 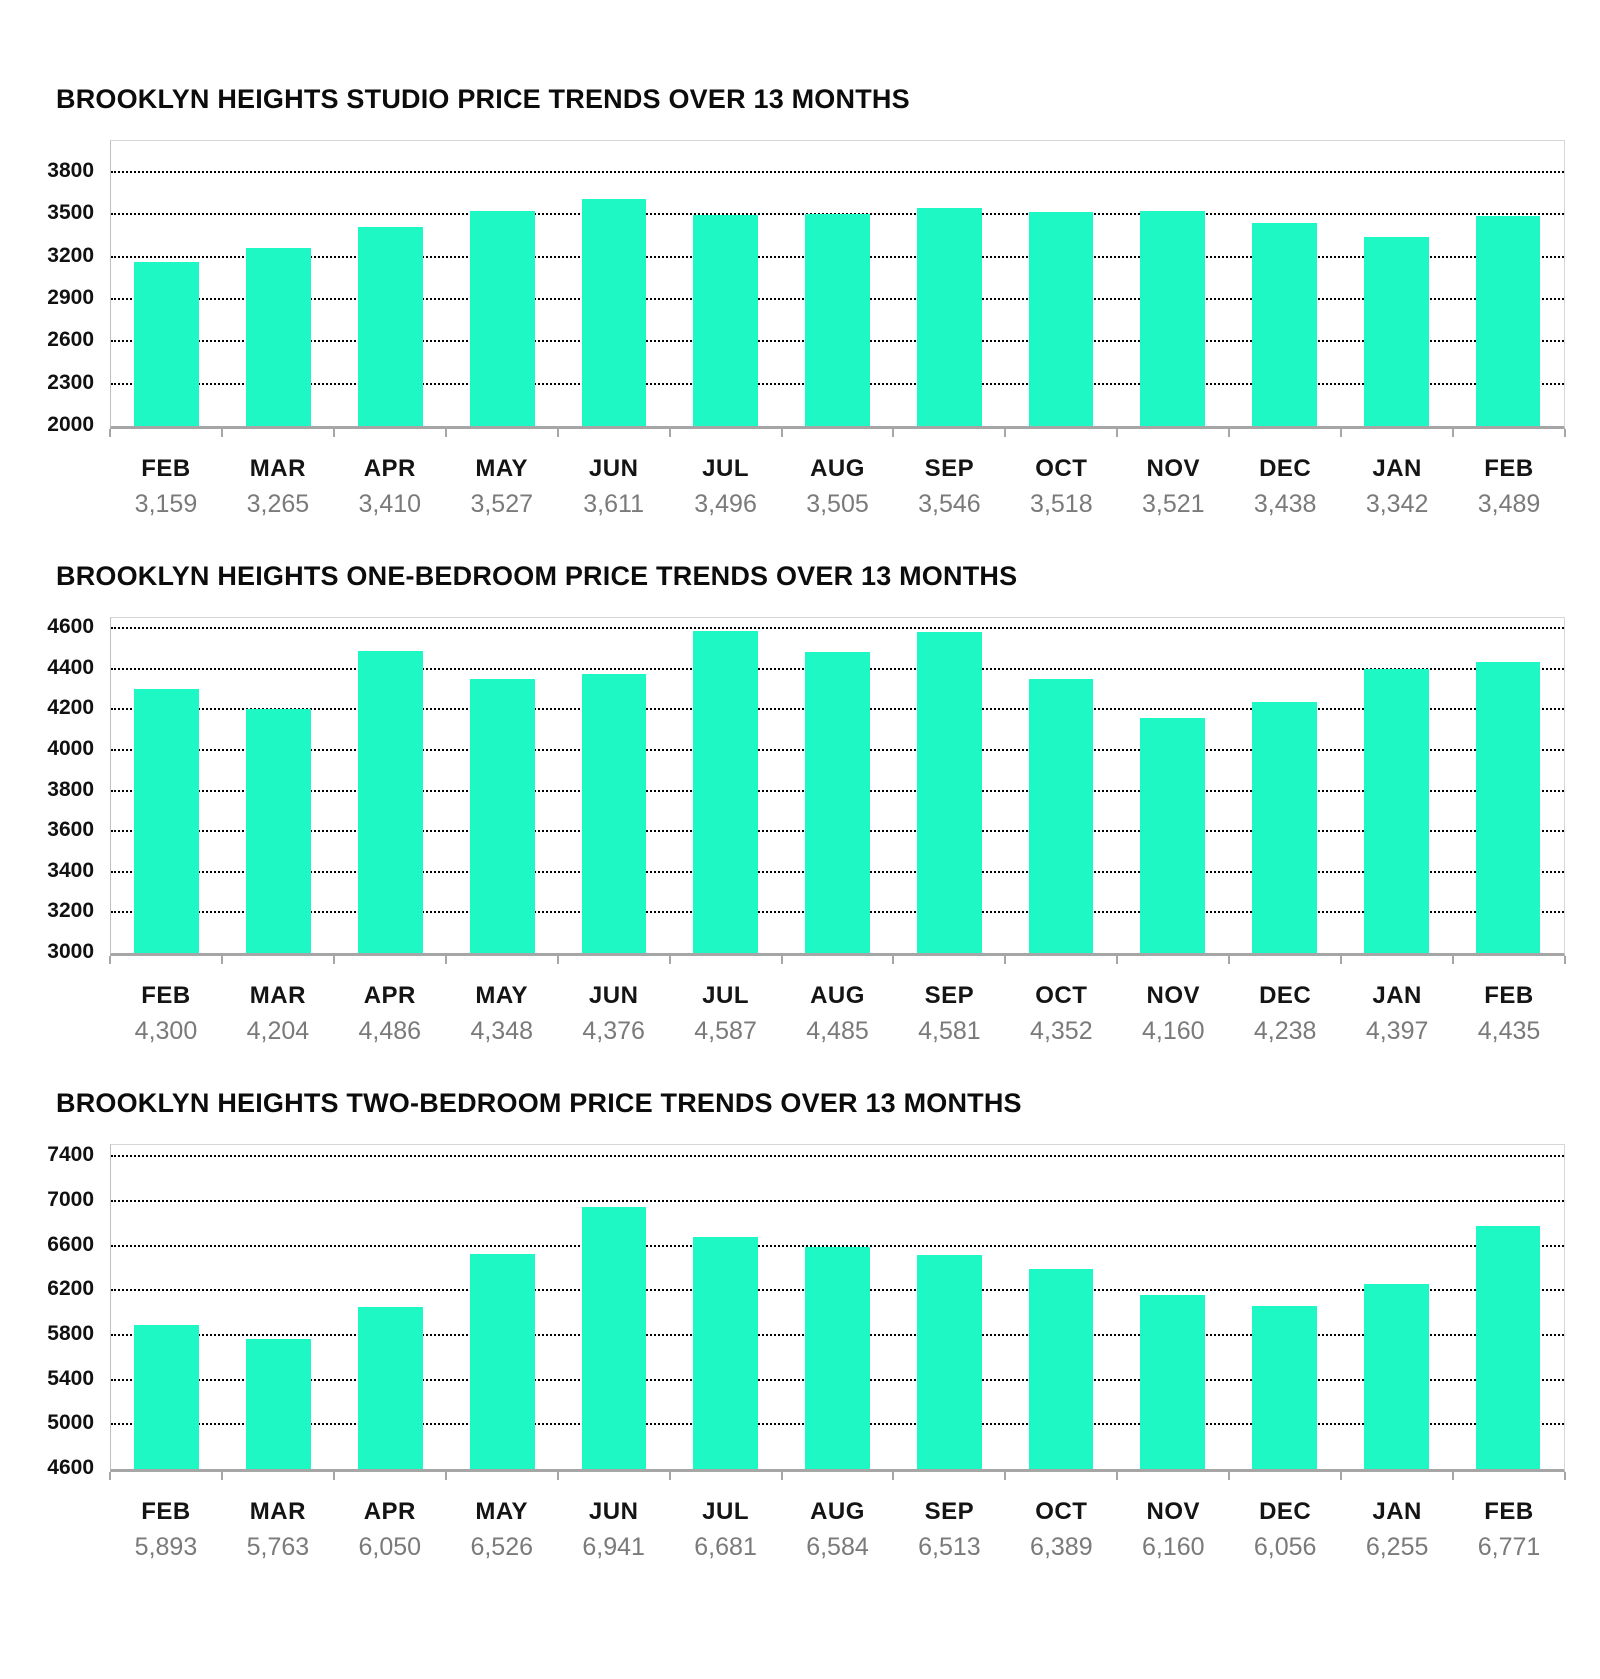 I want to click on x-axis-cell: JUN 6,941, so click(x=614, y=1530).